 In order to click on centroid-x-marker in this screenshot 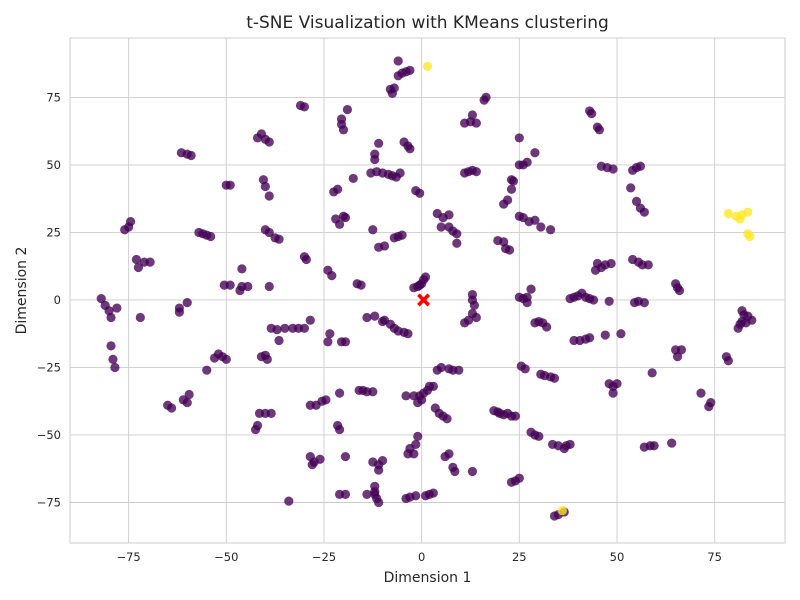, I will do `click(424, 300)`.